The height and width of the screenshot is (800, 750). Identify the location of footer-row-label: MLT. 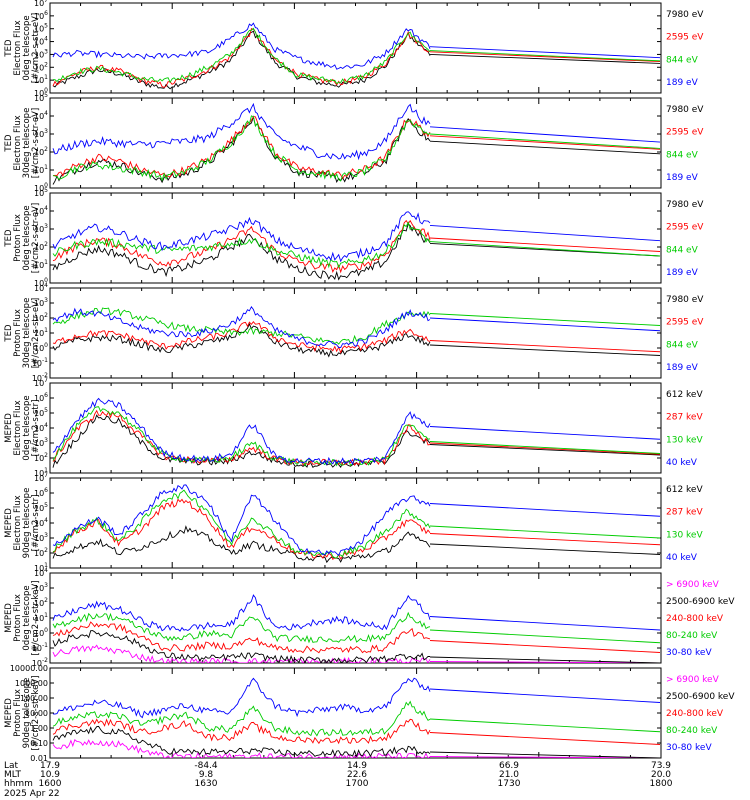
(13, 775).